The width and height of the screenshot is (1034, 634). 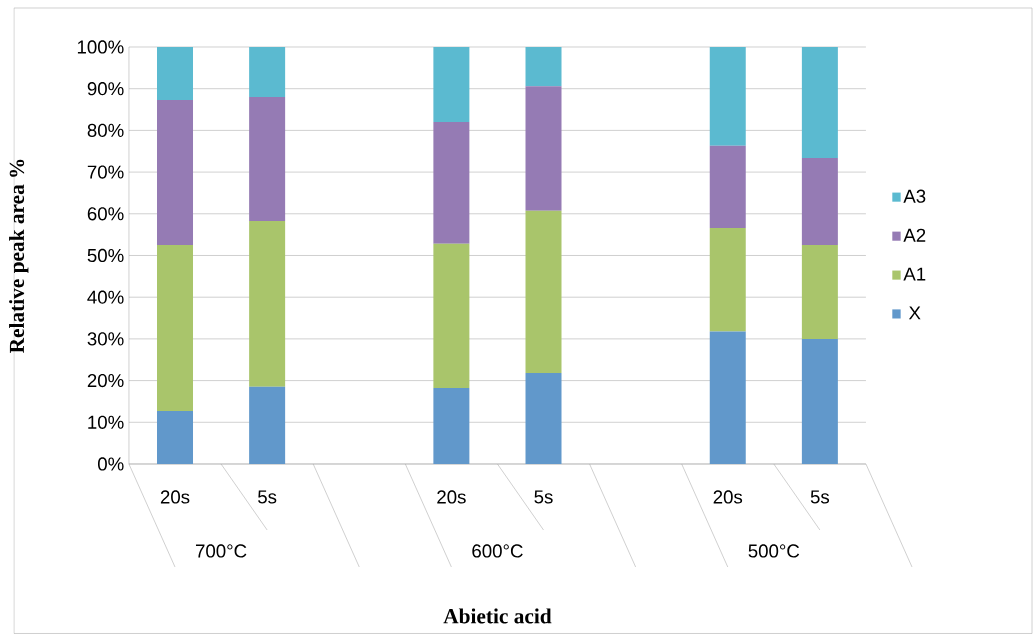 I want to click on y-tick-label: 60%, so click(x=105, y=214).